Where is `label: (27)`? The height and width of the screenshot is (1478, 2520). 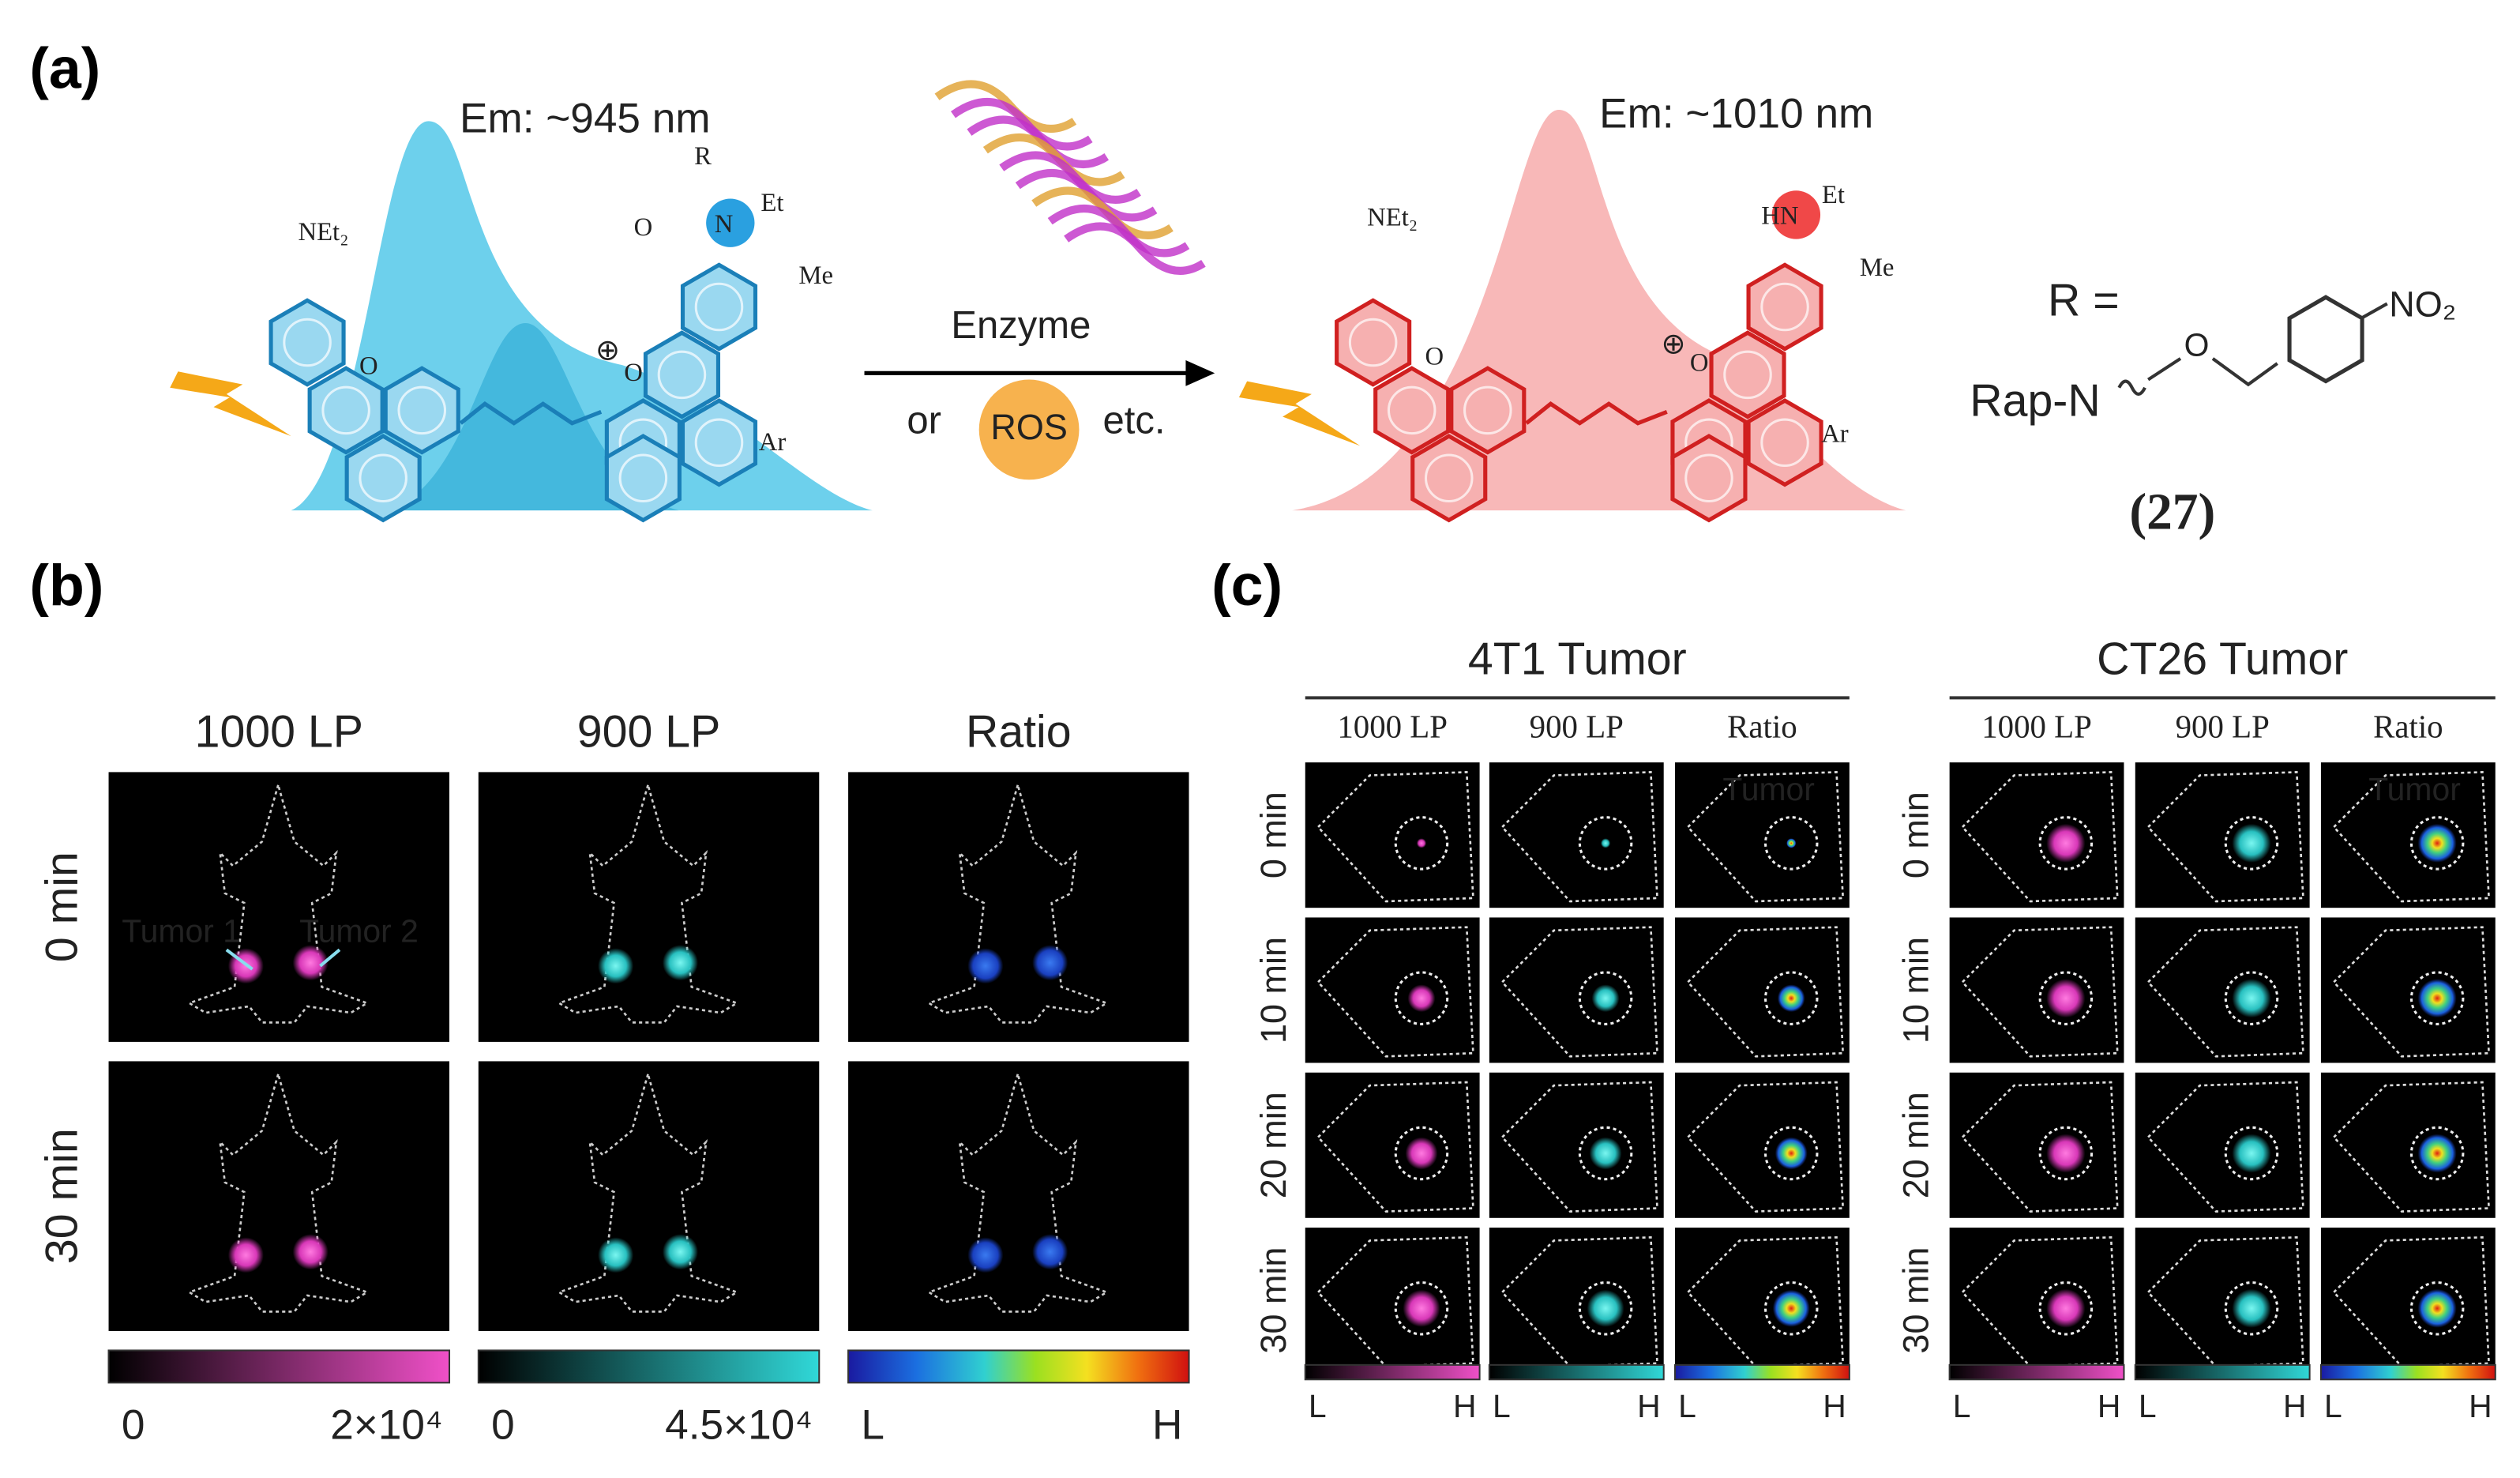
label: (27) is located at coordinates (2172, 511).